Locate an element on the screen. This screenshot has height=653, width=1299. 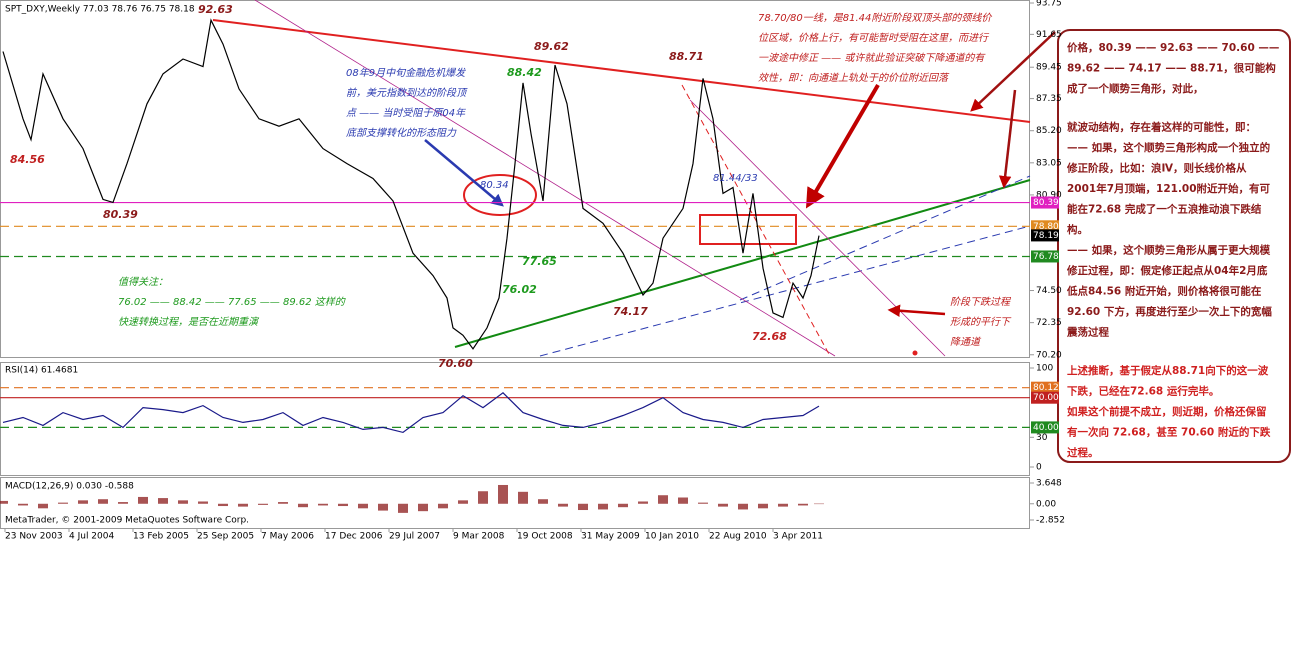
side-text: 构。 is located at coordinates (1077, 229).